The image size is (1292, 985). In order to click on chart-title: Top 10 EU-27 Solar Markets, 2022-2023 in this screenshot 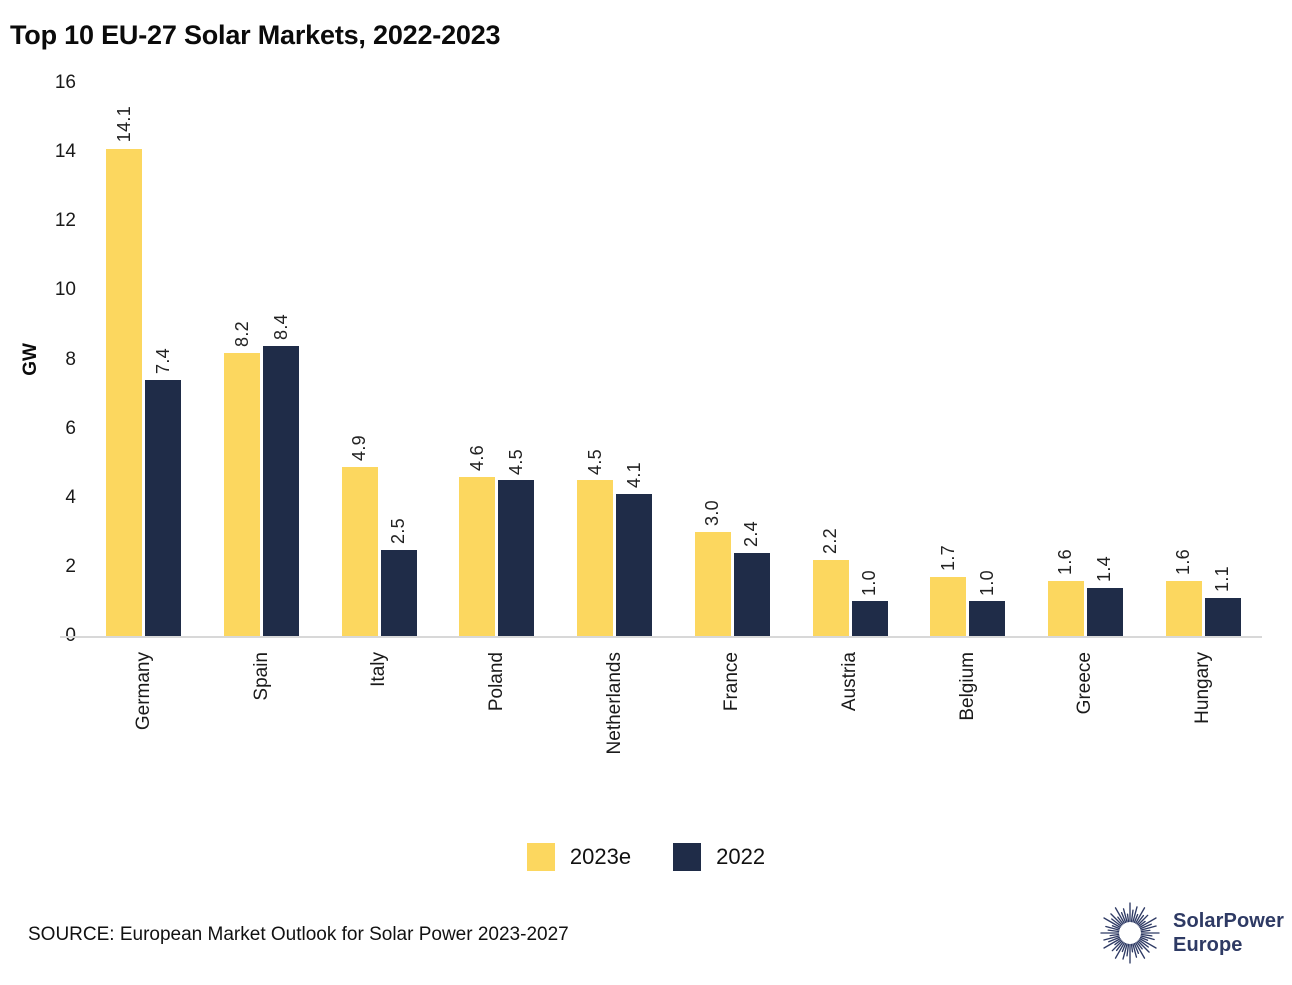, I will do `click(255, 35)`.